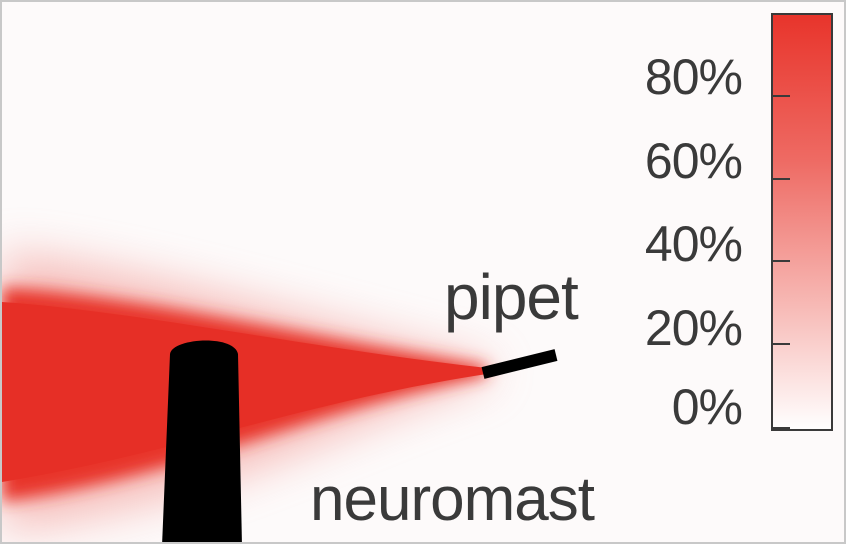 The width and height of the screenshot is (846, 544). What do you see at coordinates (519, 364) in the screenshot?
I see `pipet-shape` at bounding box center [519, 364].